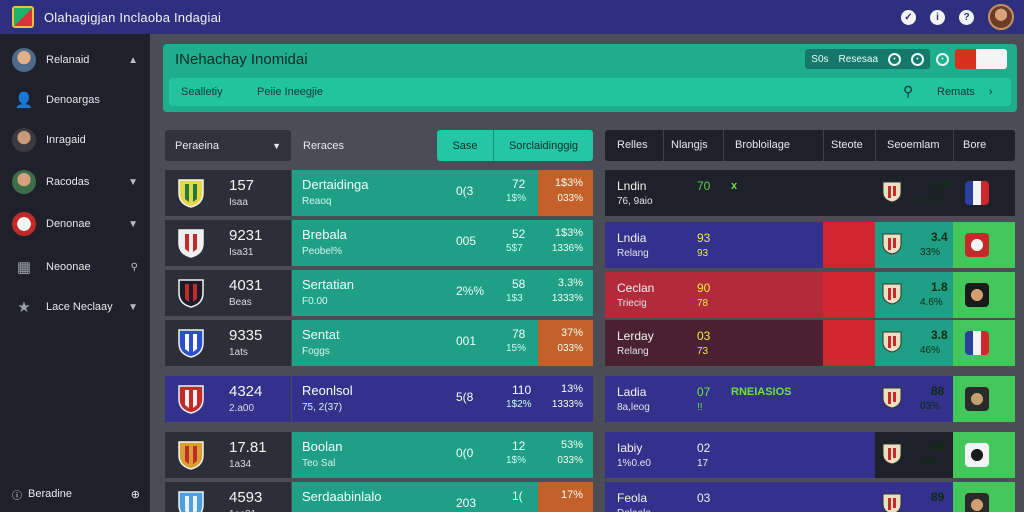  Describe the element at coordinates (942, 59) in the screenshot. I see `toggle-icon: •` at that location.